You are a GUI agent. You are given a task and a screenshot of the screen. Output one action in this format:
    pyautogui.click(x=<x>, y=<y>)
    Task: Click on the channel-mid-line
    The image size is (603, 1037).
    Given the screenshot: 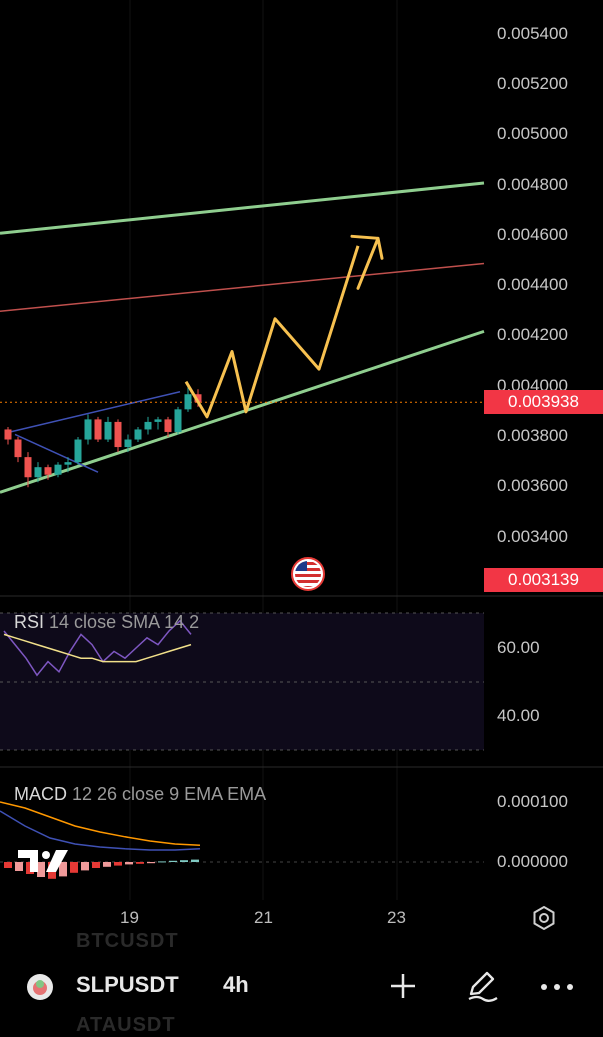 What is the action you would take?
    pyautogui.click(x=242, y=287)
    